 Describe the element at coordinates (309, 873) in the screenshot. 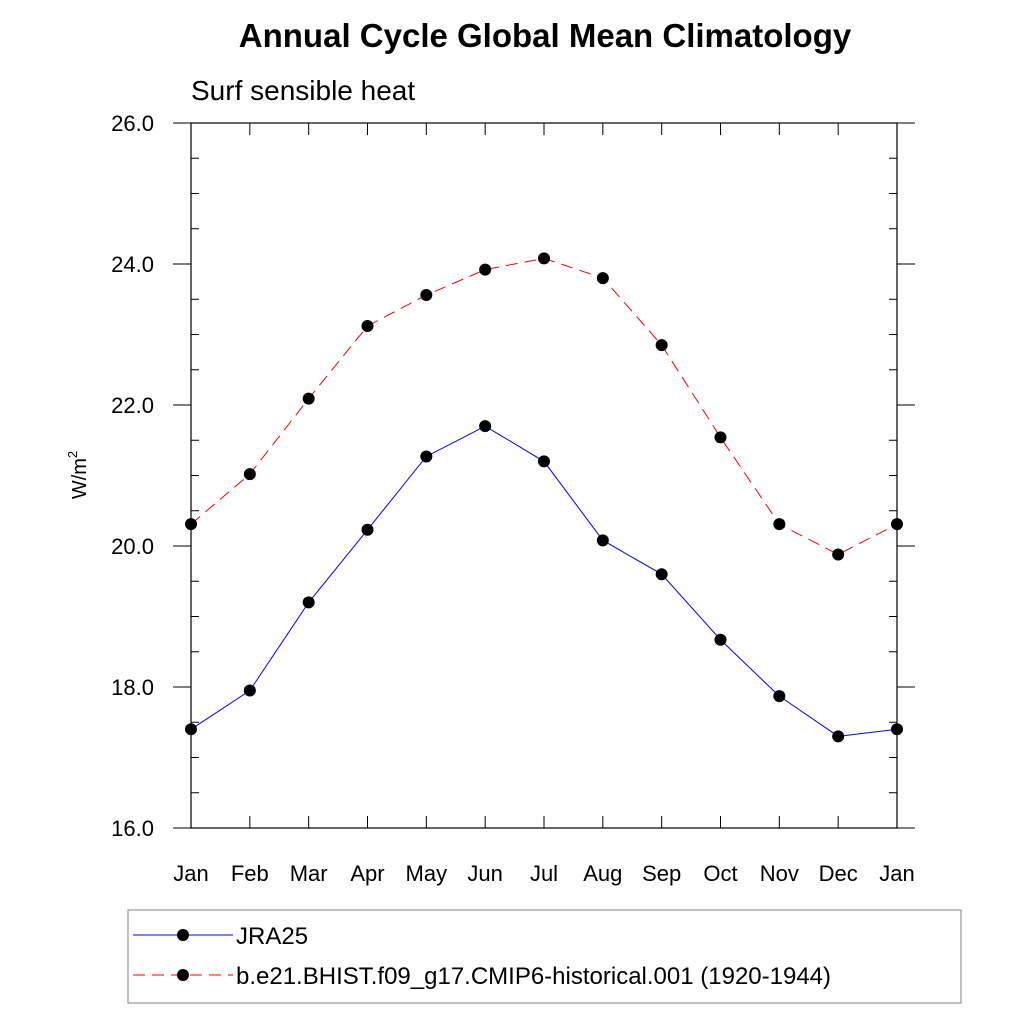

I see `x-tick-label: Mar` at that location.